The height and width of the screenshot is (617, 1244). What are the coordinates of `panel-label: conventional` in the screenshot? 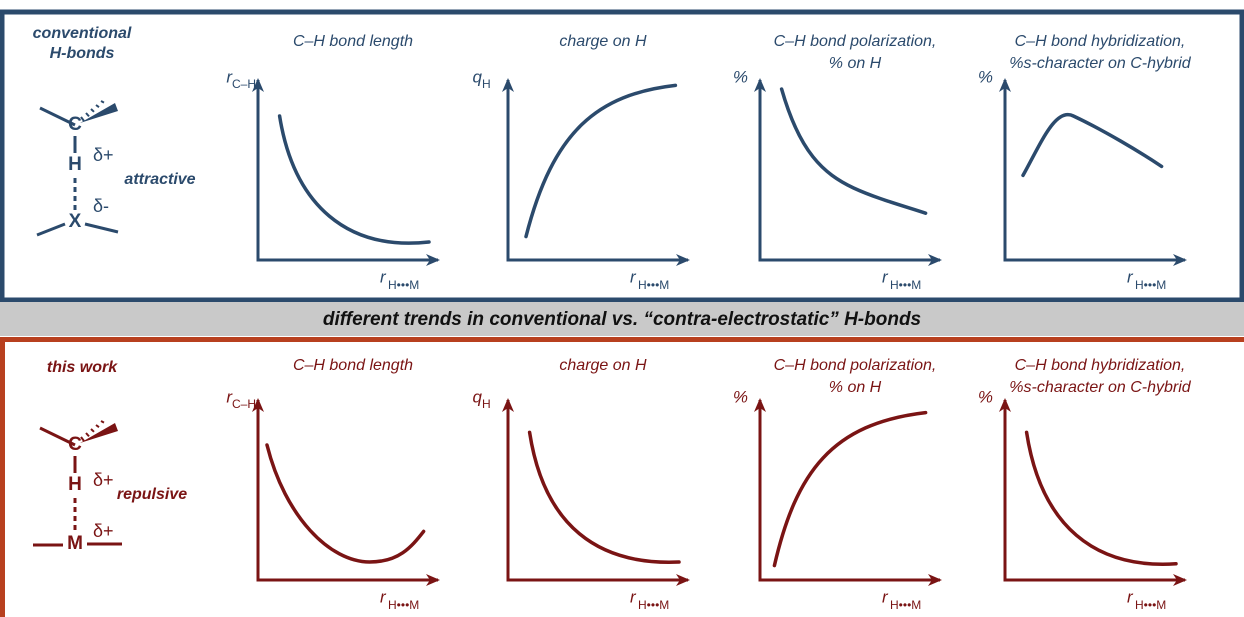 It's located at (82, 33).